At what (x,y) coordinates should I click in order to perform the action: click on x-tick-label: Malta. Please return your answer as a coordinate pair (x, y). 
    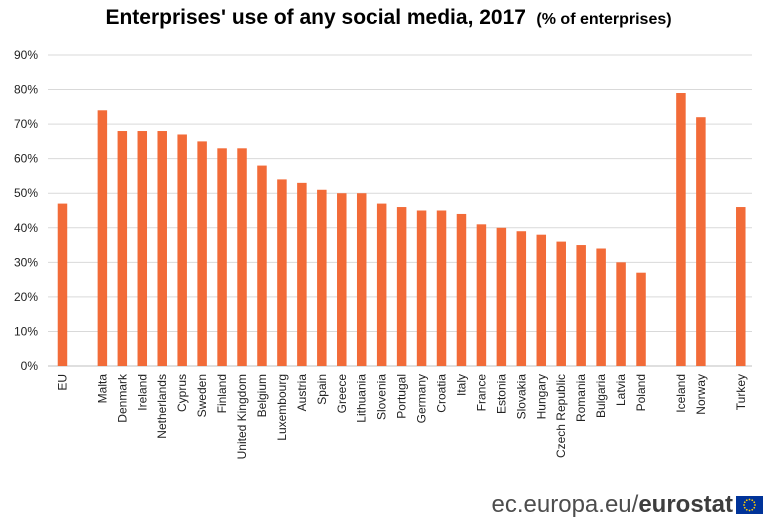
    Looking at the image, I should click on (102, 389).